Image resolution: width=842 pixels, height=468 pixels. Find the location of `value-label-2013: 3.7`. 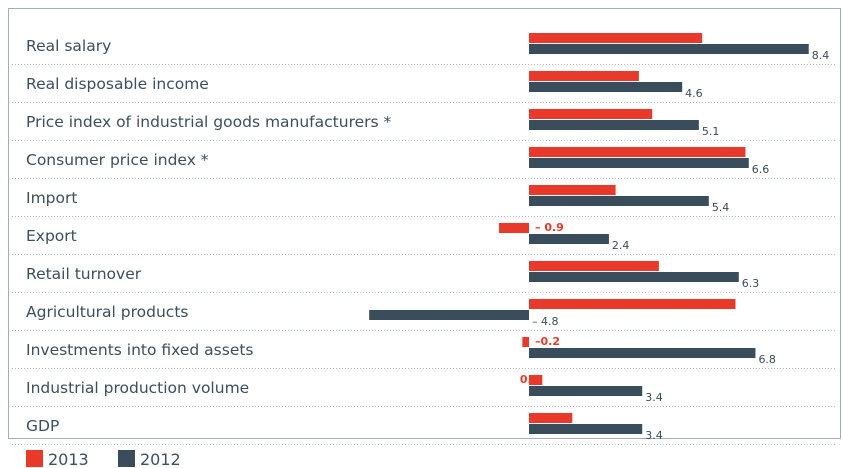

value-label-2013: 3.7 is located at coordinates (640, 113).